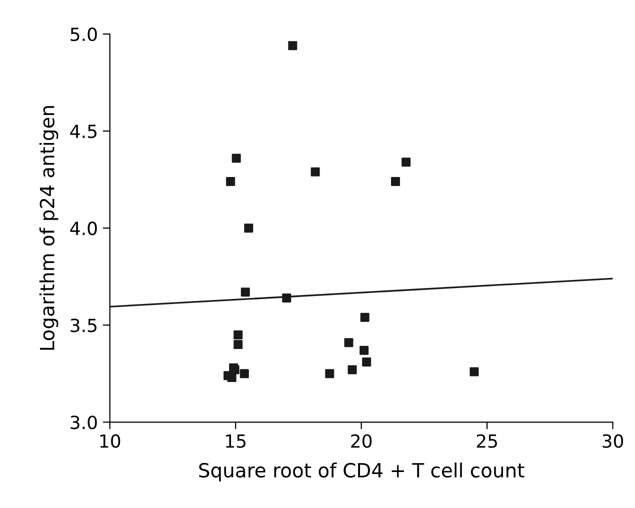  I want to click on x-axis-title: Square root of CD4 + T cell count, so click(361, 472).